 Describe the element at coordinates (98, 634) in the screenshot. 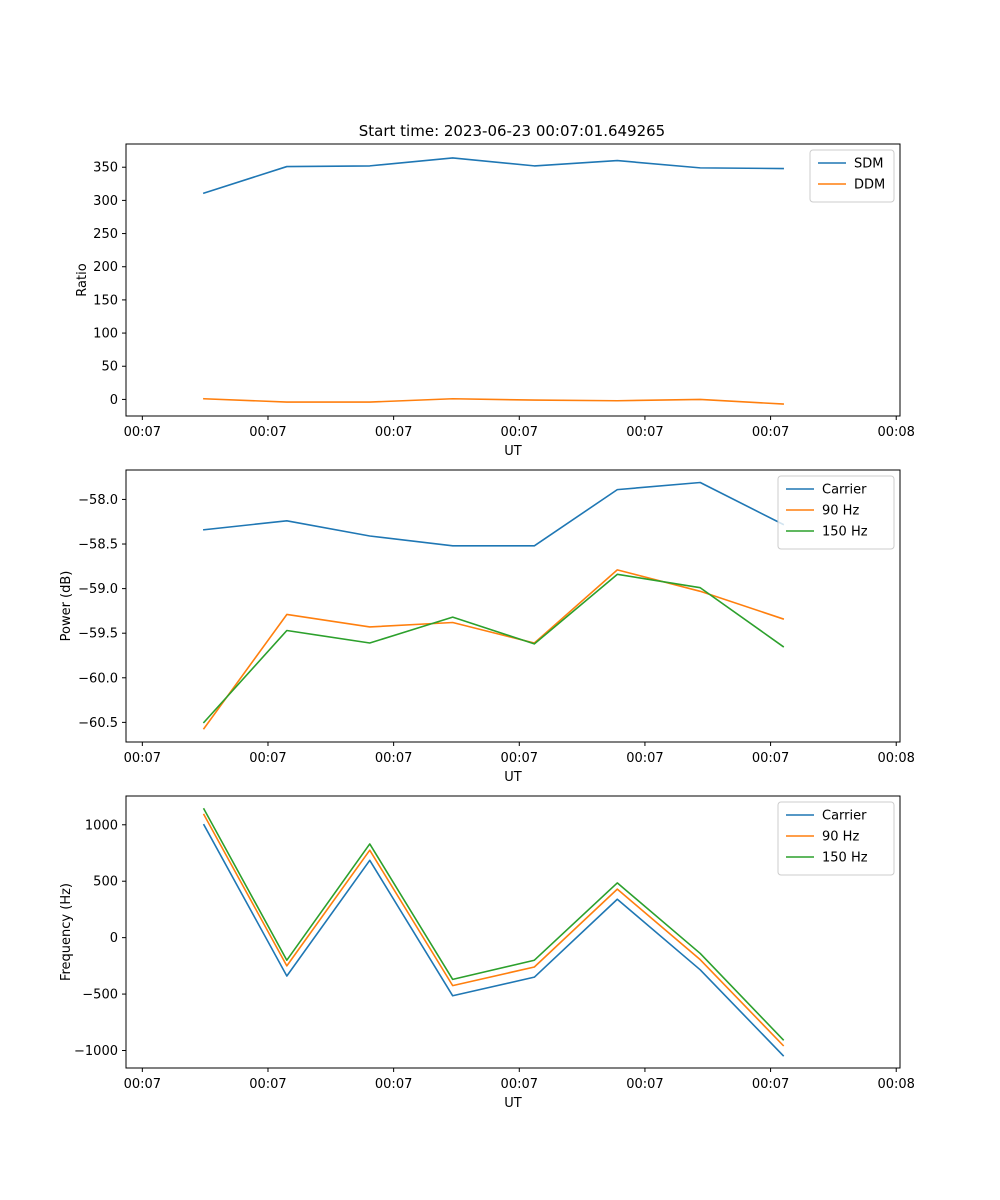

I see `y-tick-label: −59.5` at that location.